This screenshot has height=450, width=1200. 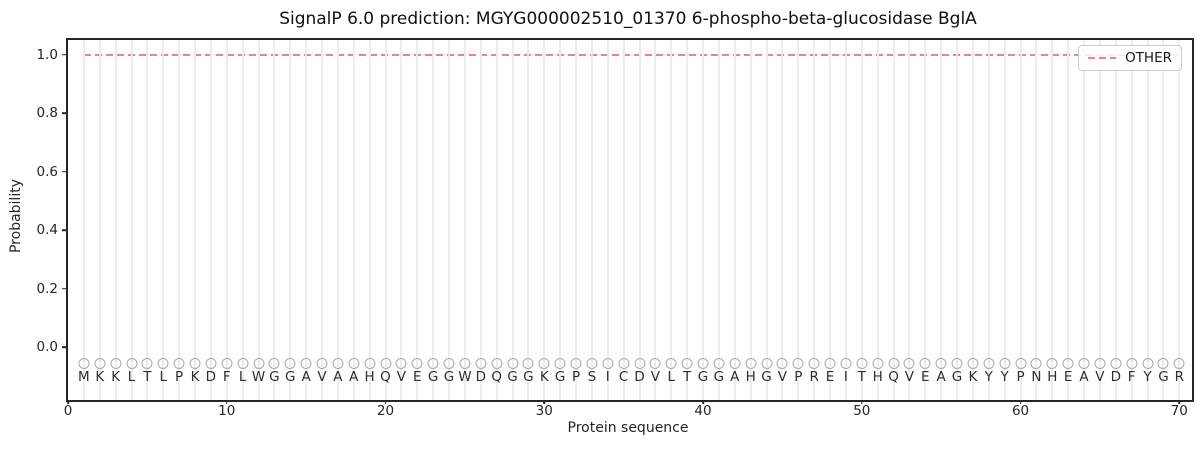 What do you see at coordinates (631, 54) in the screenshot?
I see `other-probability-line` at bounding box center [631, 54].